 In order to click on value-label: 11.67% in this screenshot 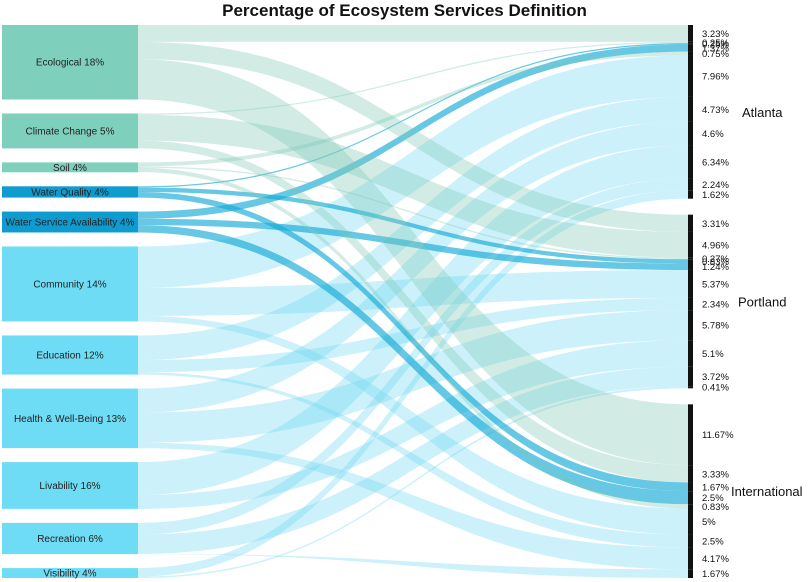, I will do `click(718, 435)`.